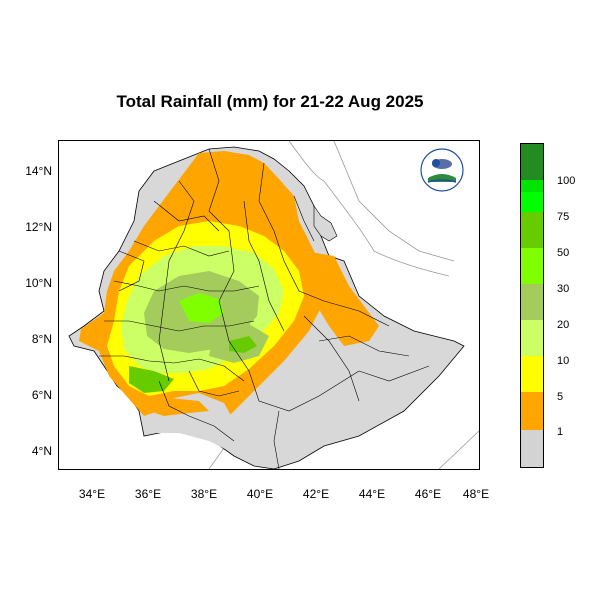 The image size is (600, 600). What do you see at coordinates (563, 361) in the screenshot?
I see `legend-label-10: 10` at bounding box center [563, 361].